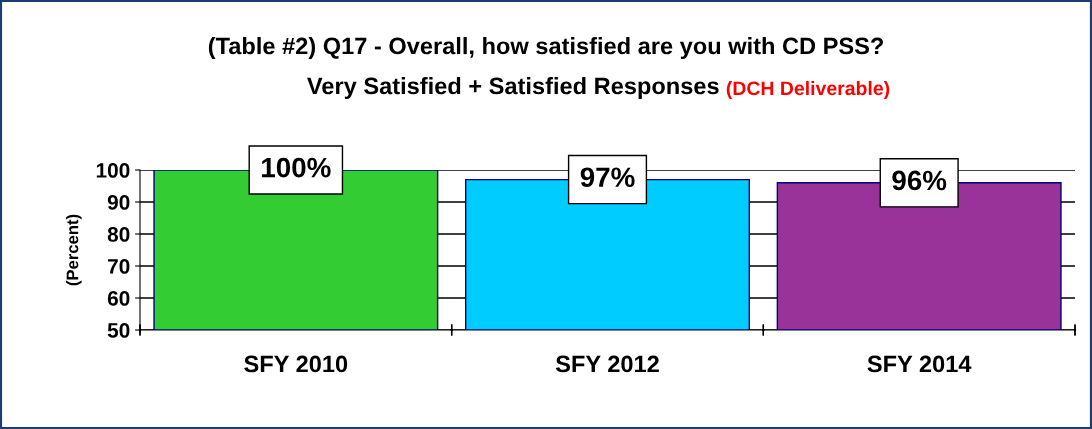 The width and height of the screenshot is (1092, 429). What do you see at coordinates (607, 177) in the screenshot?
I see `data-label: 97%` at bounding box center [607, 177].